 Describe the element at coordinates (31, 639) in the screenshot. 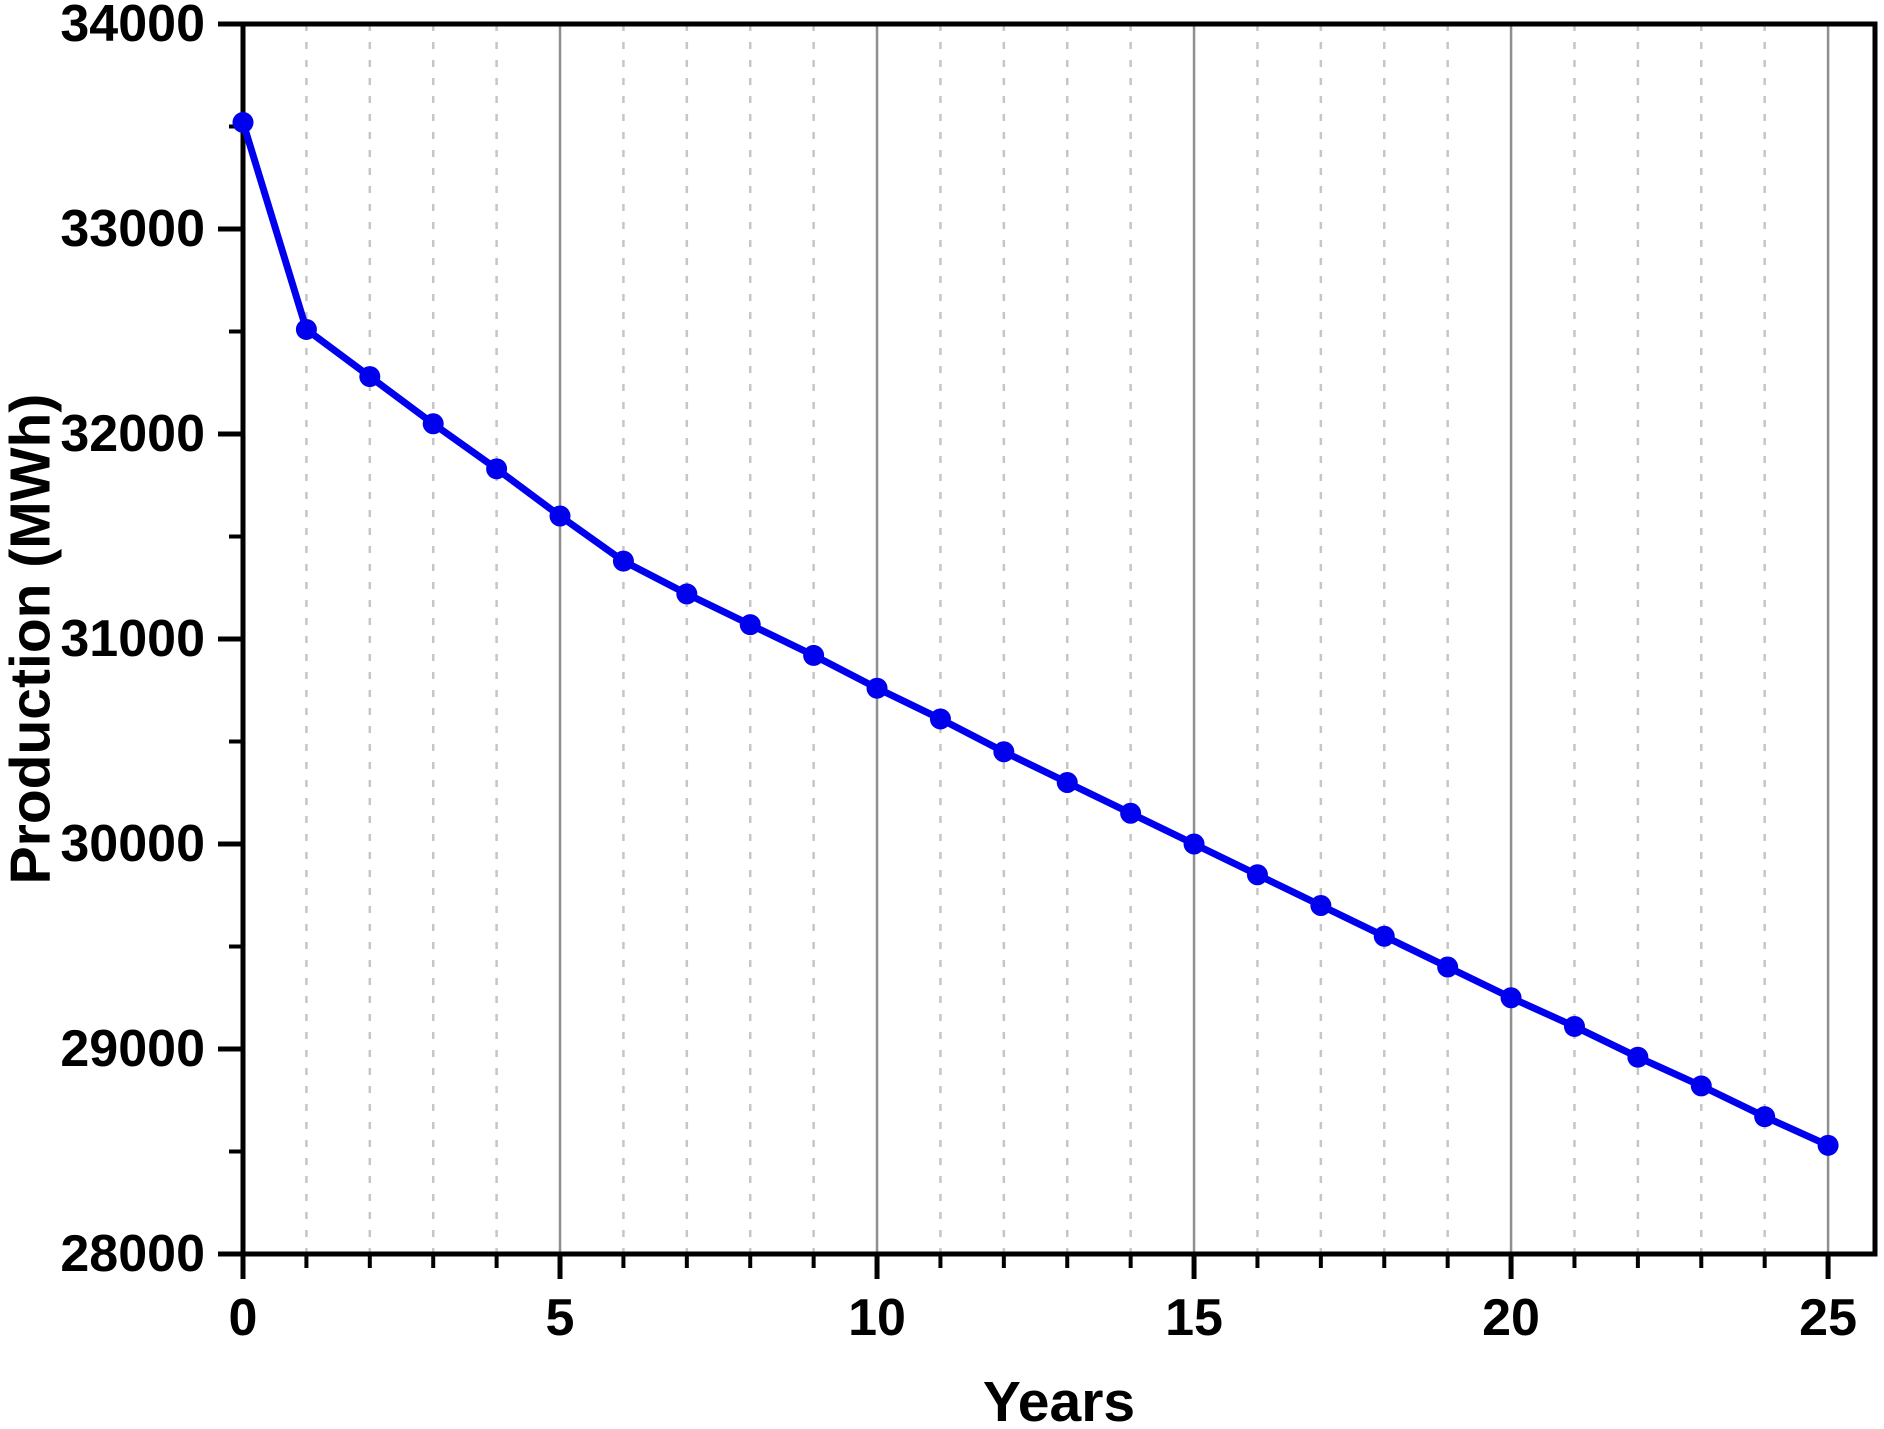

I see `y-axis-title: Production (MWh)` at that location.